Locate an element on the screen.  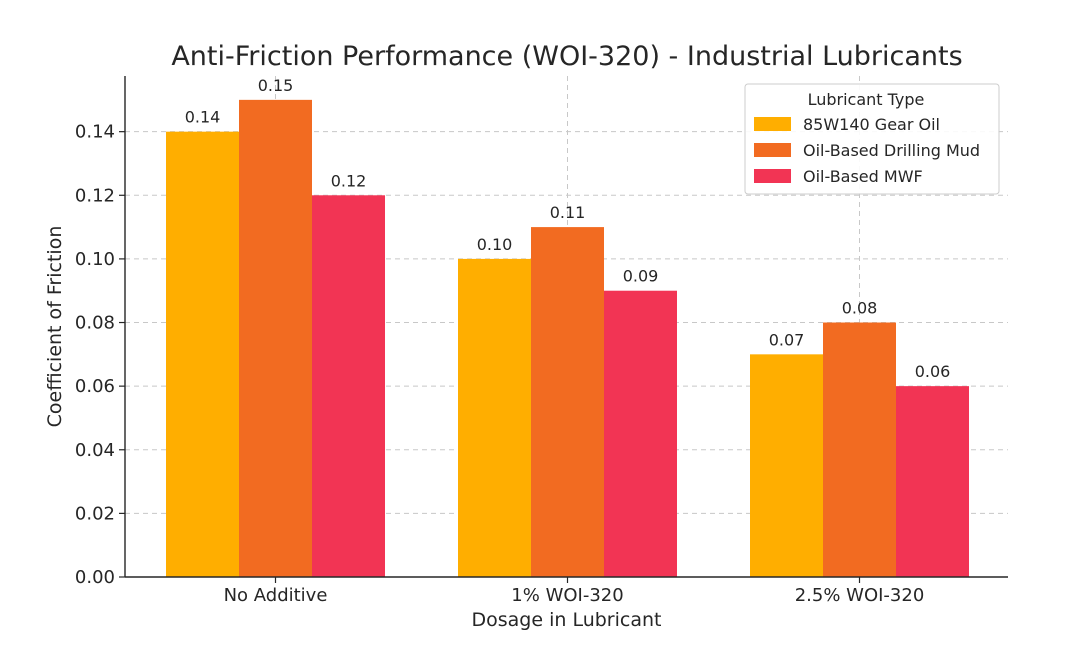
bar-value-label: 0.08 is located at coordinates (860, 308).